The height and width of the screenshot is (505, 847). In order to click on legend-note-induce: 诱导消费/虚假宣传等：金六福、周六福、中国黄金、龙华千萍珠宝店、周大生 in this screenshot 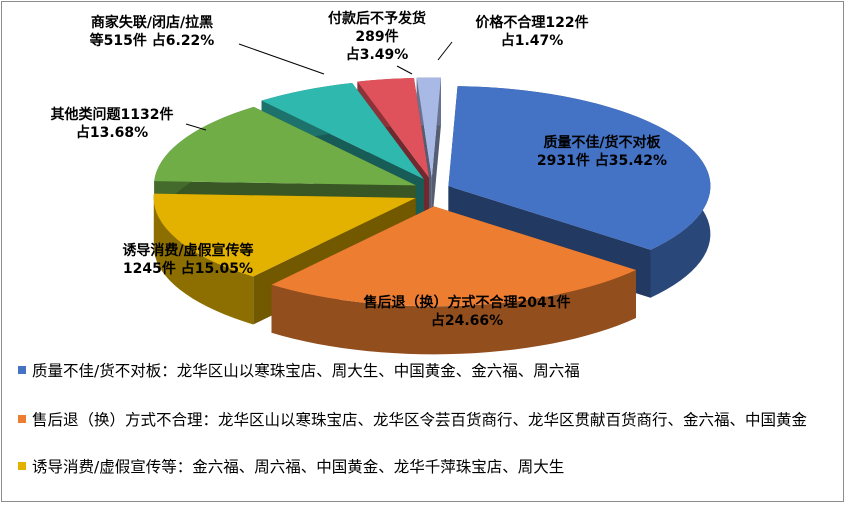, I will do `click(418, 467)`.